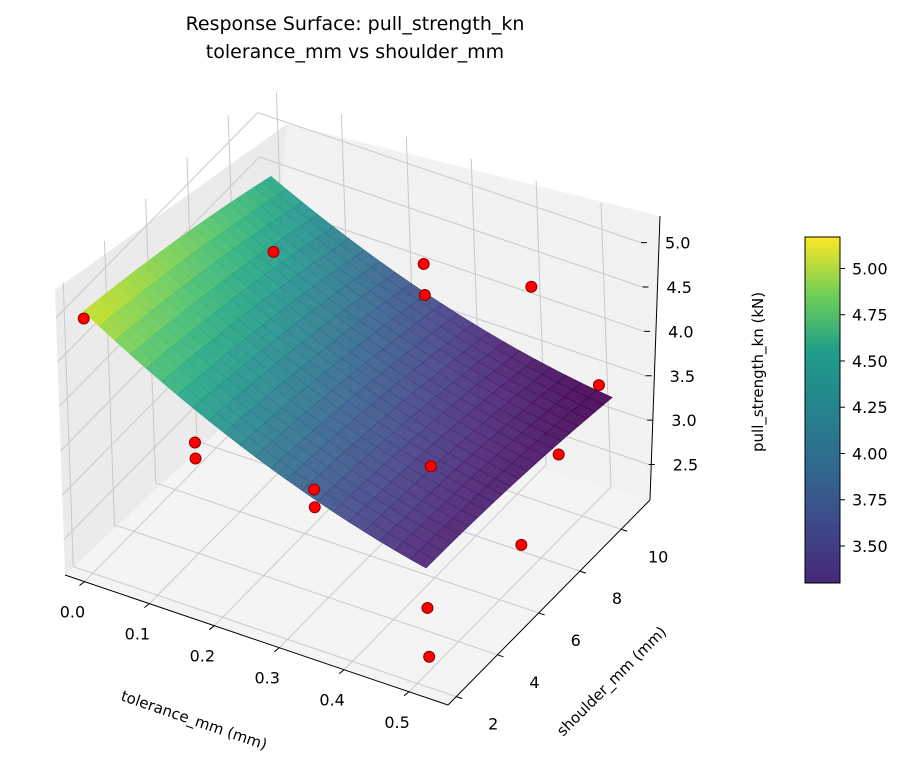  Describe the element at coordinates (355, 52) in the screenshot. I see `chart-subtitle: tolerance_mm vs shoulder_mm` at that location.